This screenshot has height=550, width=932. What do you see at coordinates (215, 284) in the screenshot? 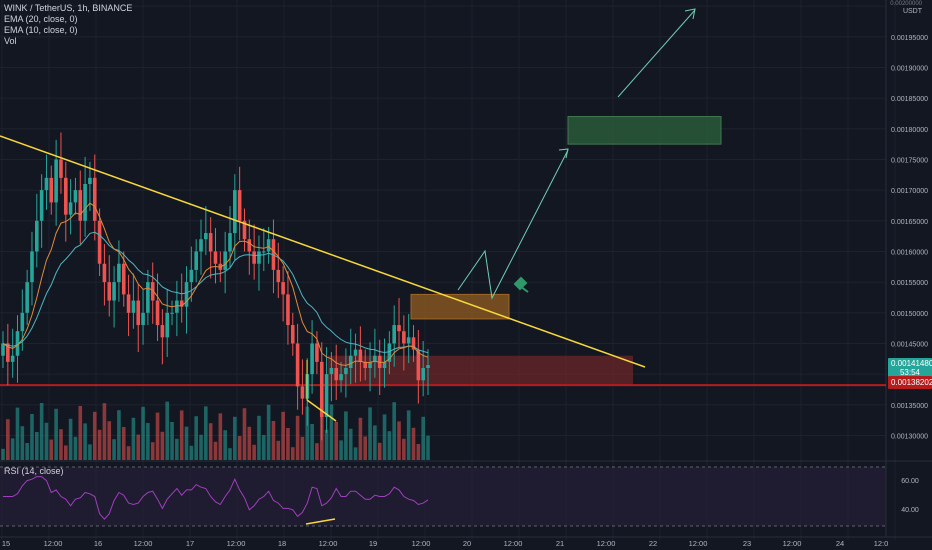
I see `ema10-line` at bounding box center [215, 284].